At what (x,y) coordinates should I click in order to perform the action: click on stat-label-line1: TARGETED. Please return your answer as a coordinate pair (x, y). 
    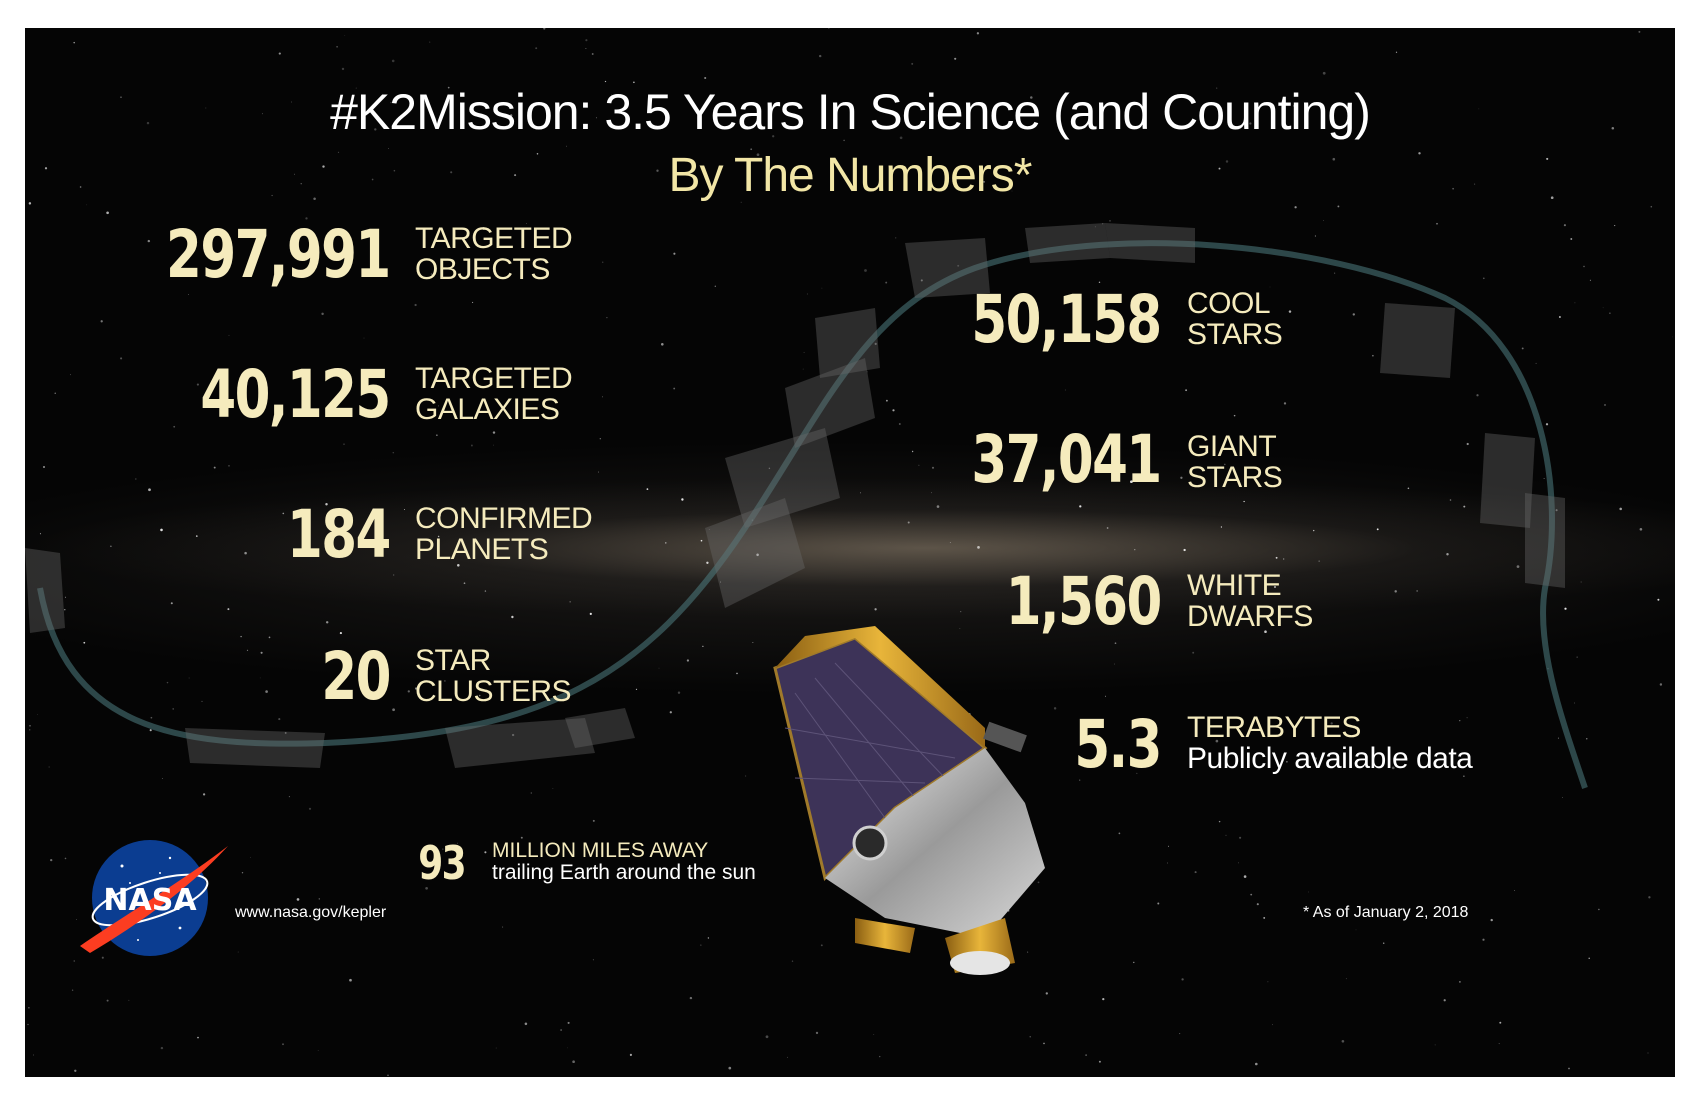
    Looking at the image, I should click on (494, 378).